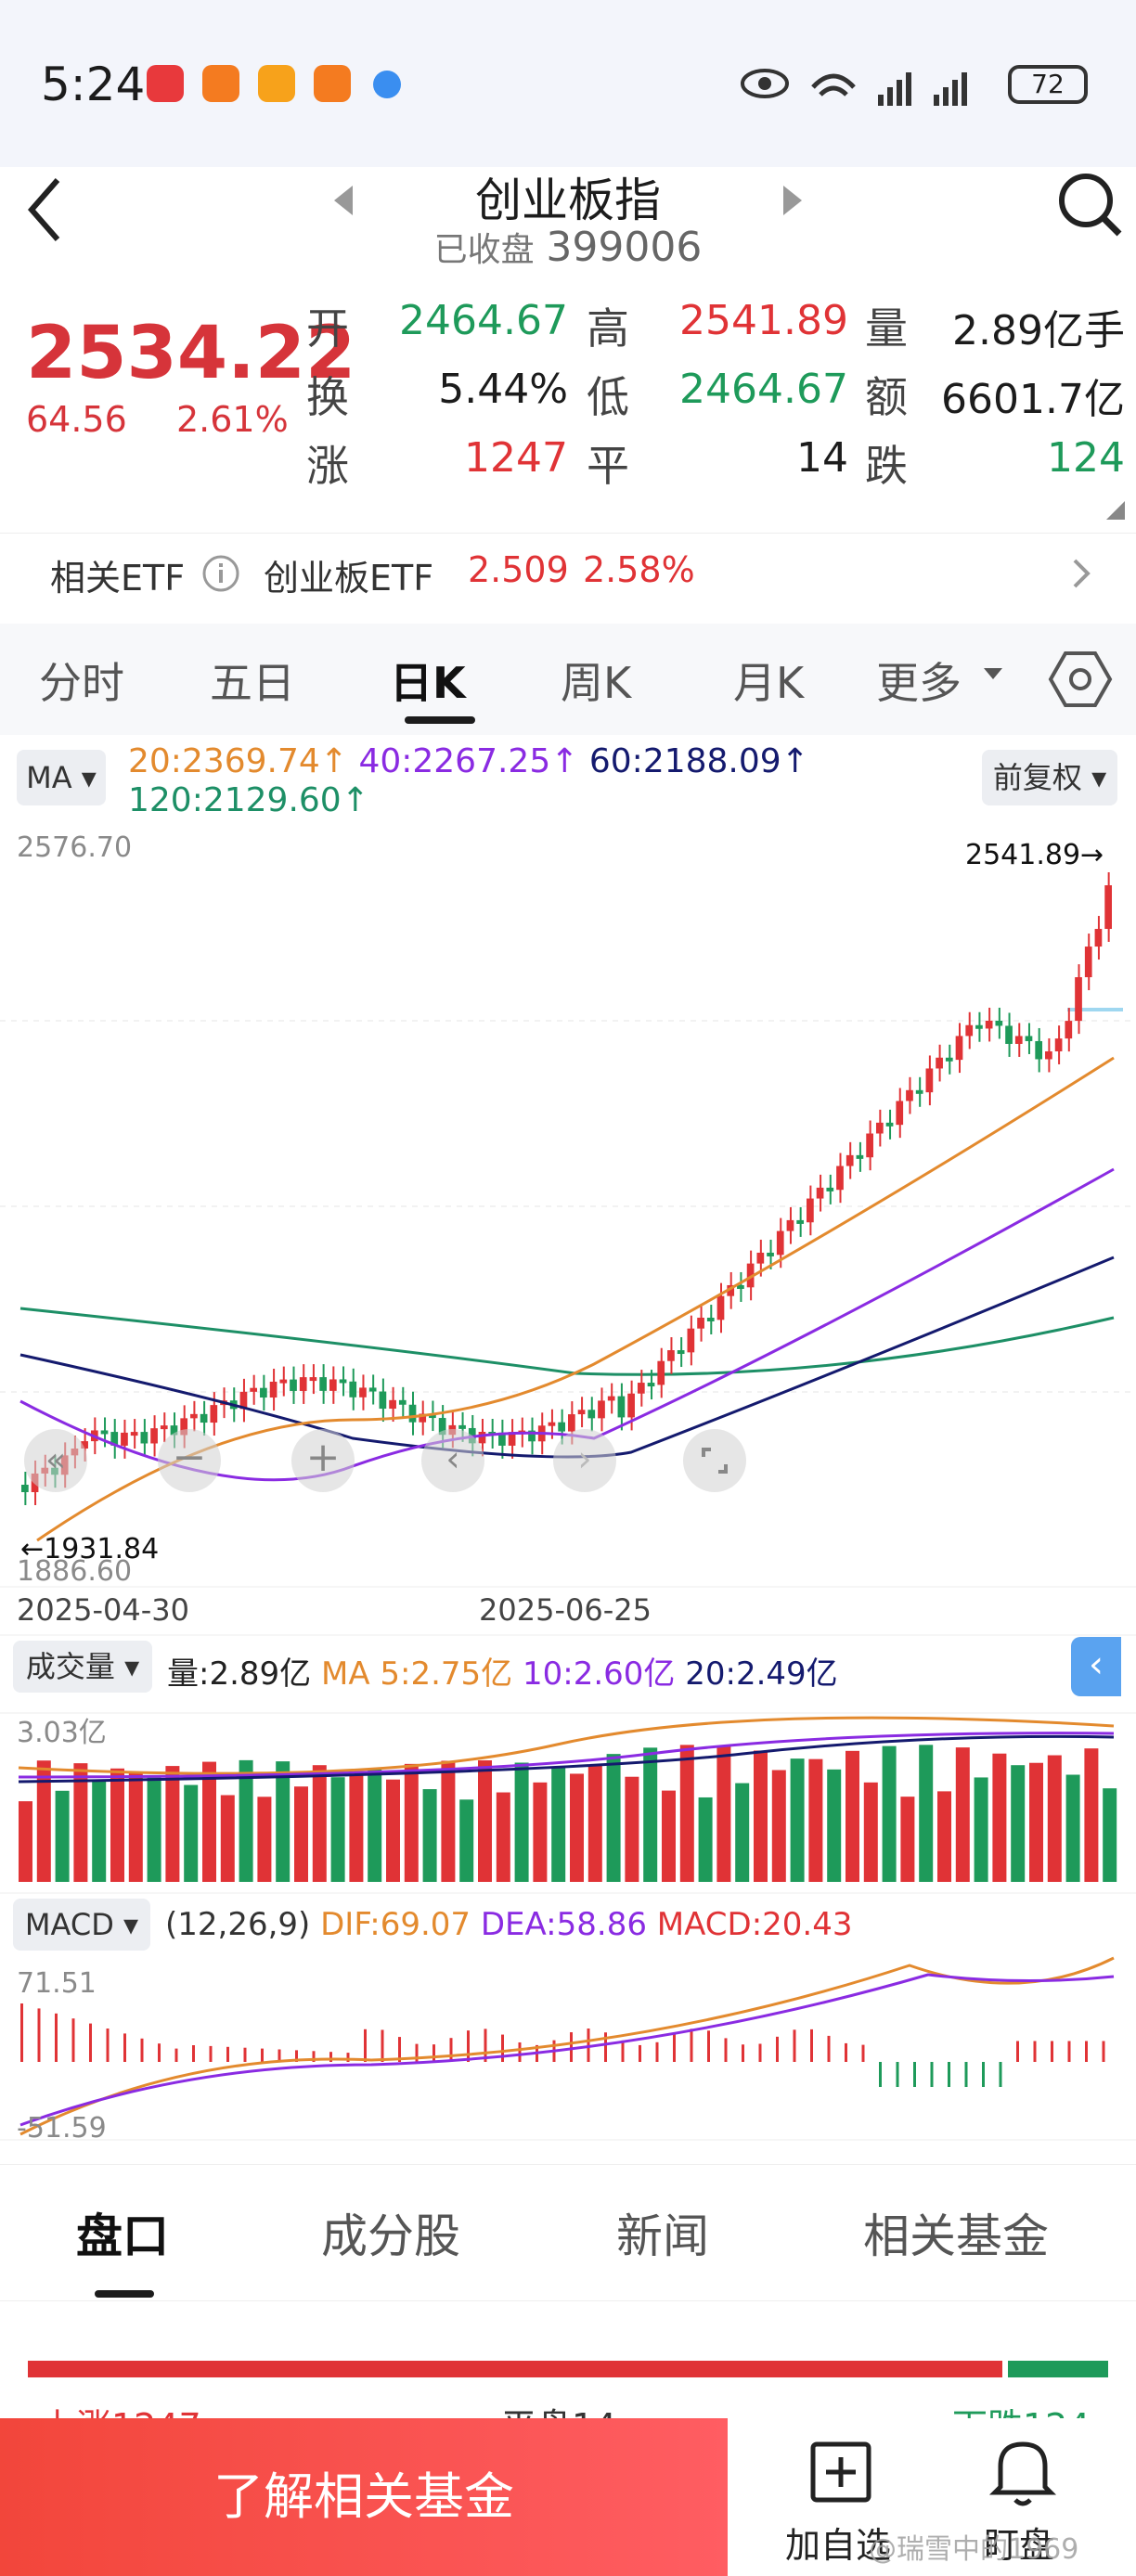 This screenshot has height=2576, width=1136. What do you see at coordinates (1089, 204) in the screenshot?
I see `search-icon` at bounding box center [1089, 204].